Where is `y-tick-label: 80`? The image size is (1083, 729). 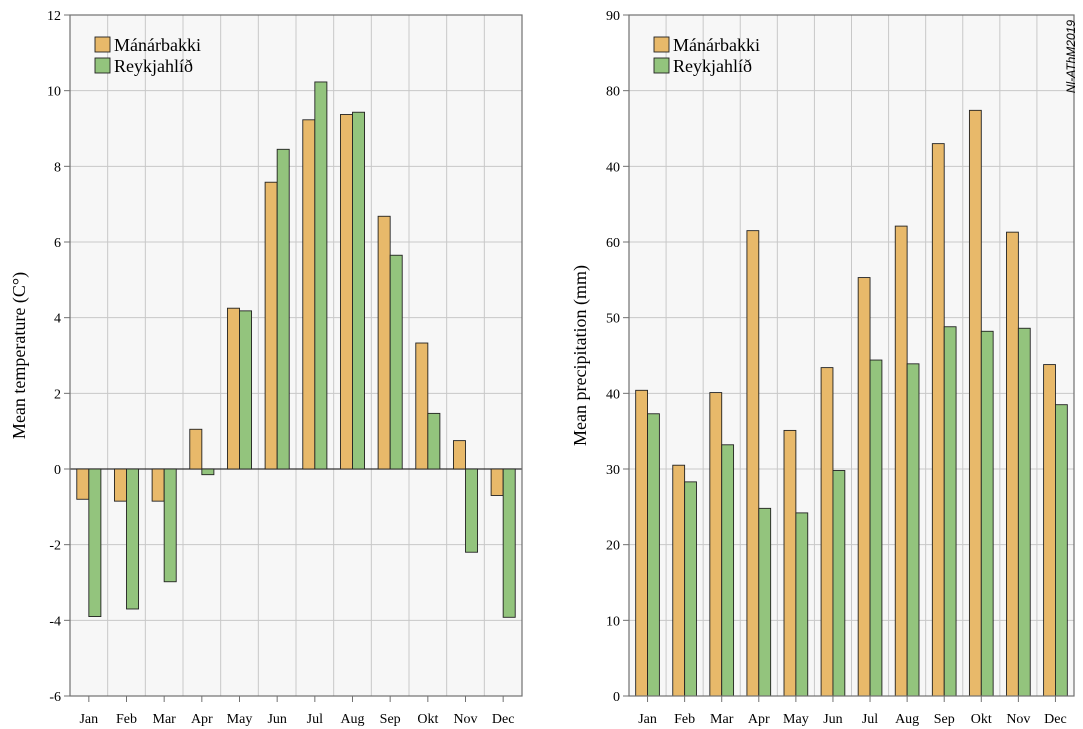
y-tick-label: 80 is located at coordinates (613, 92).